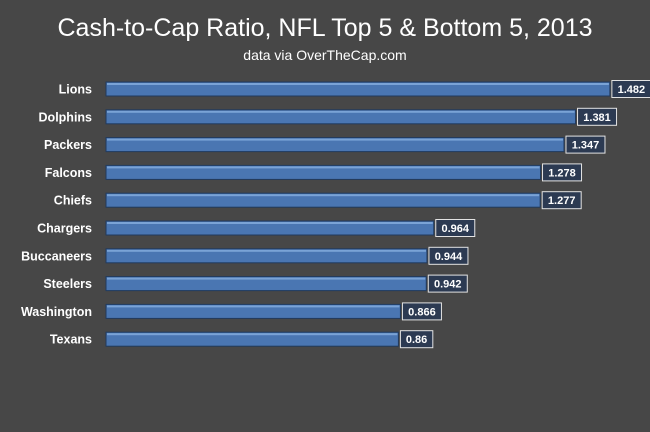 The width and height of the screenshot is (650, 432). I want to click on chart-subtitle: data via OverTheCap.com, so click(324, 55).